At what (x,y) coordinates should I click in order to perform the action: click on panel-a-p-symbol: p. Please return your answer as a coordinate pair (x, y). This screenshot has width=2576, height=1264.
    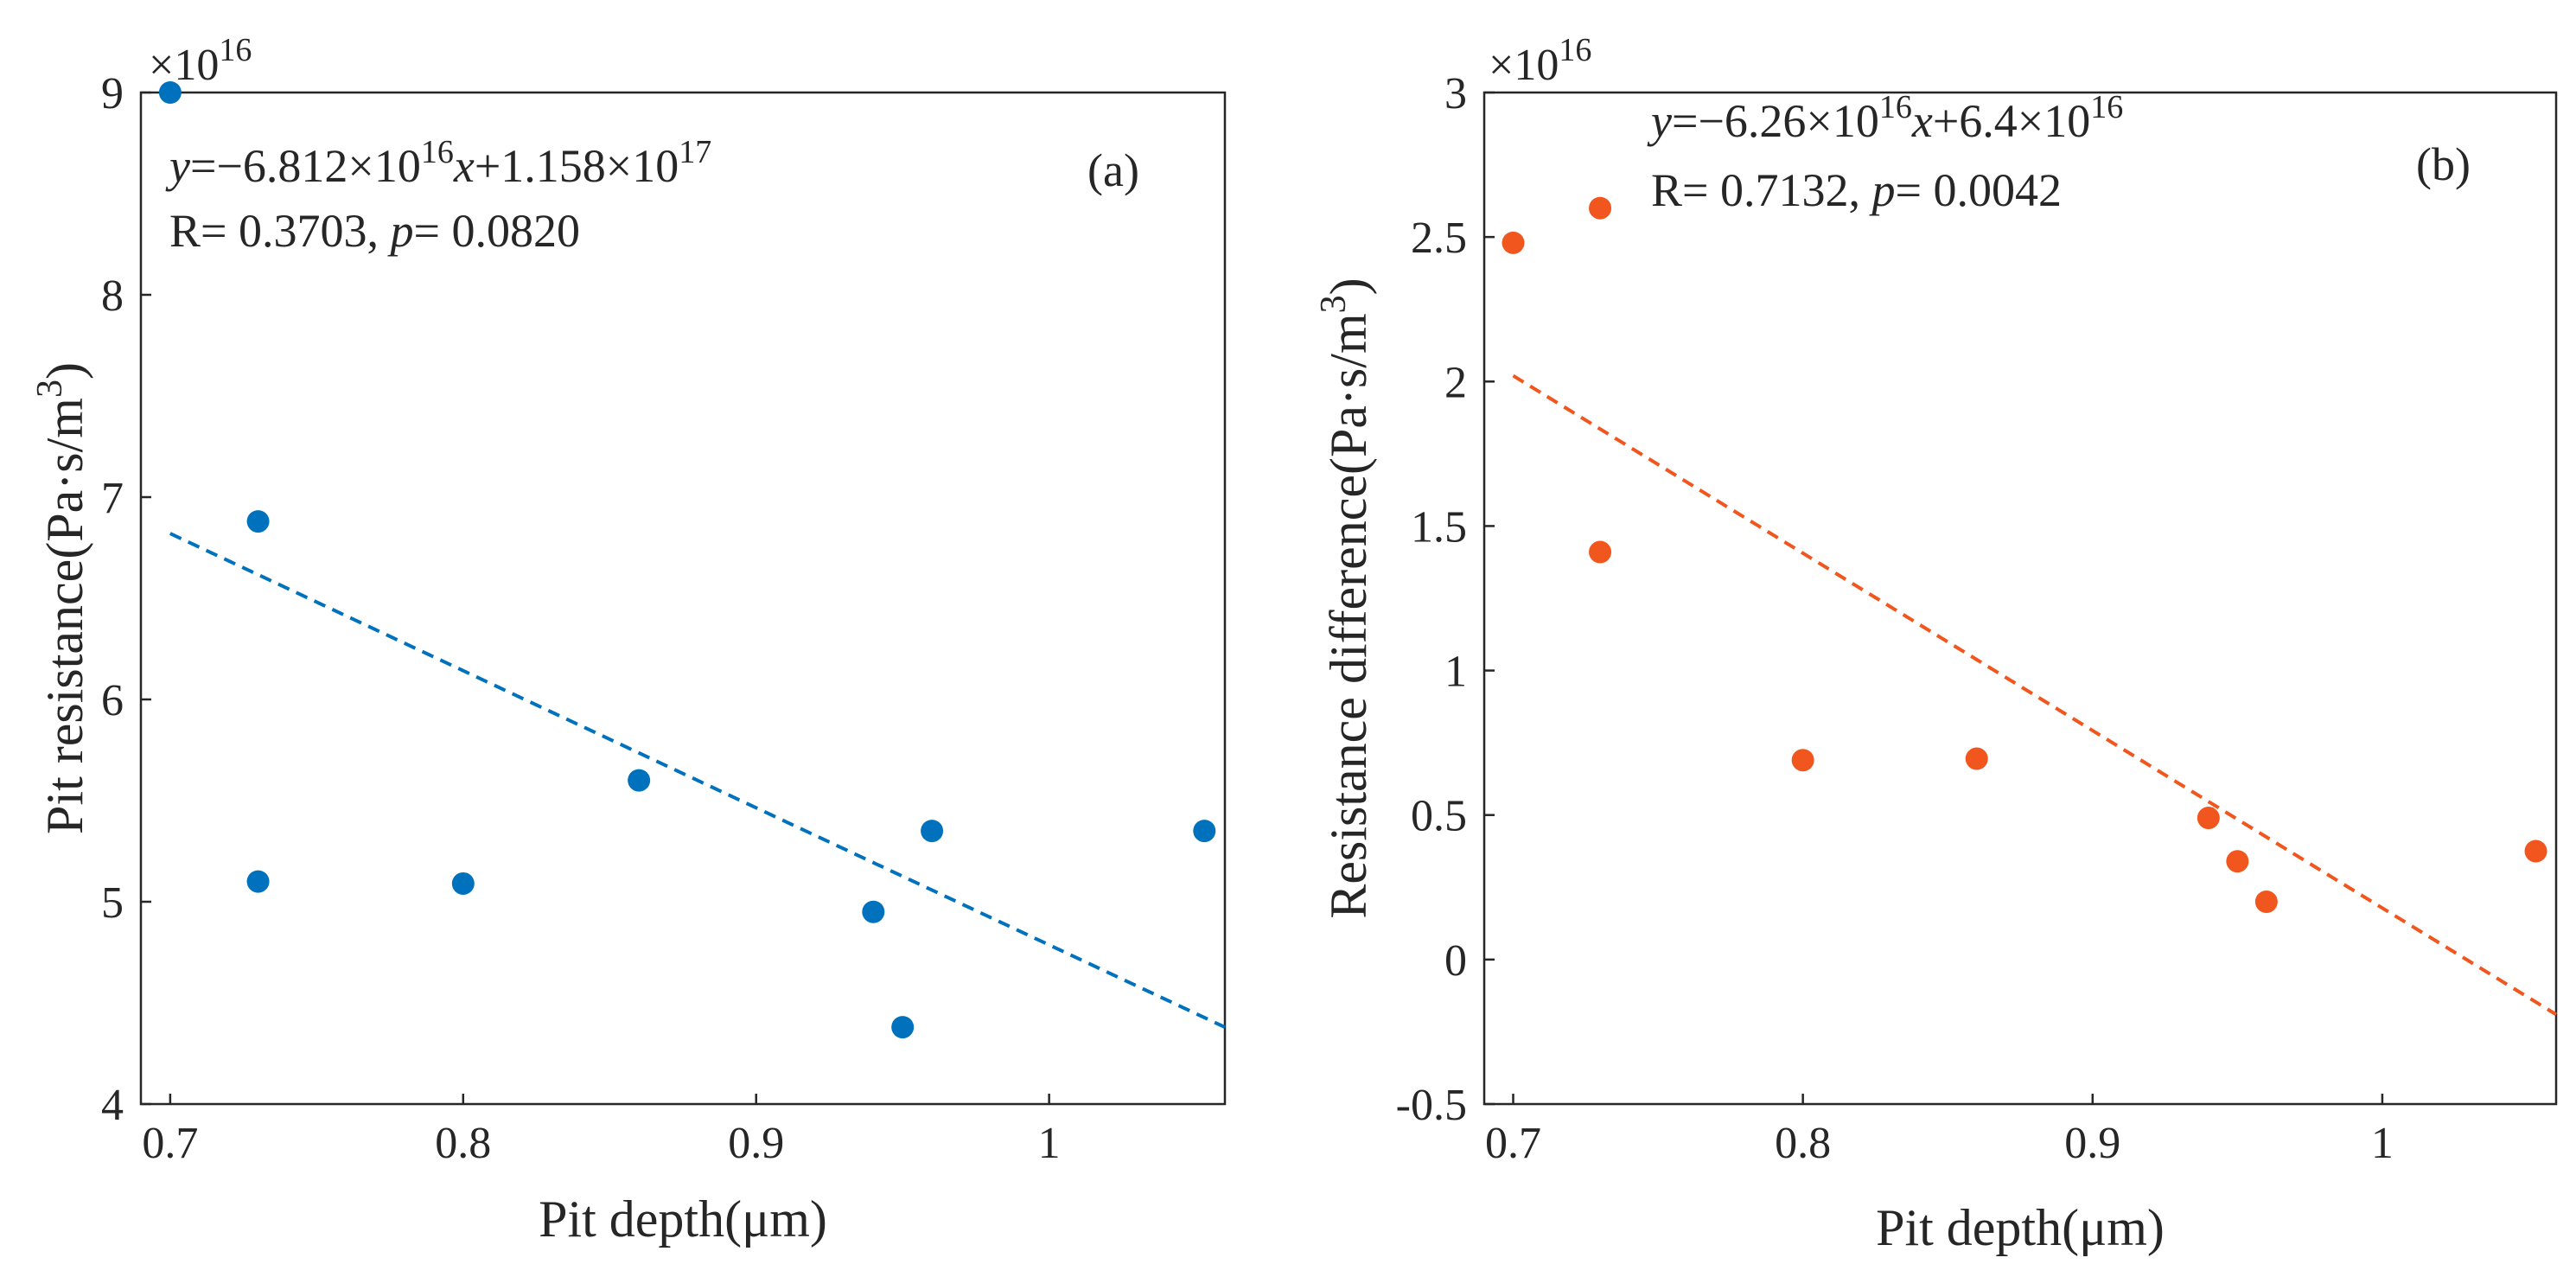
    Looking at the image, I should click on (399, 231).